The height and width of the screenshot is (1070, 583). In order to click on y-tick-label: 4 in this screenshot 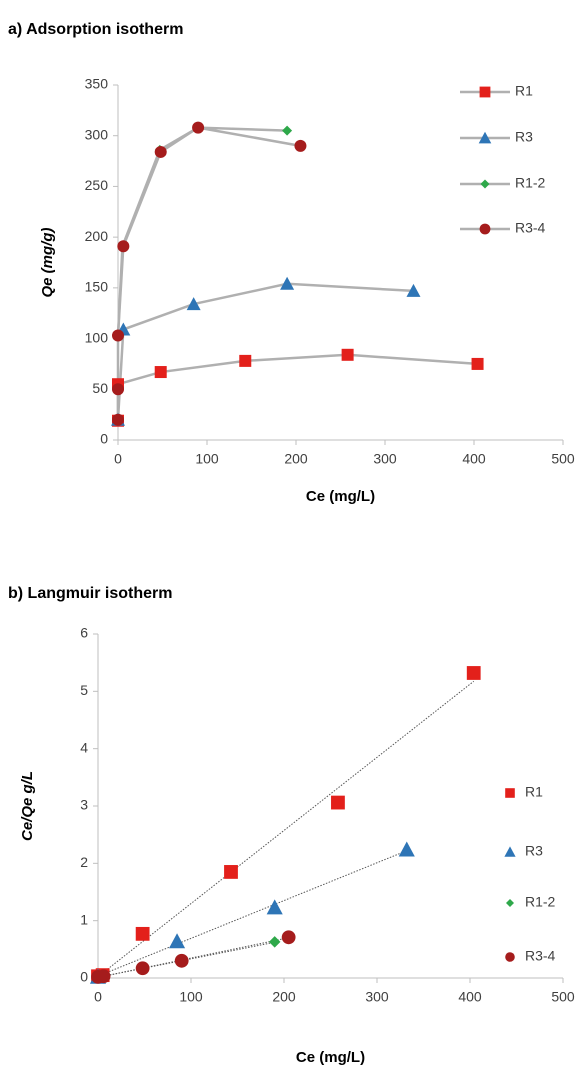, I will do `click(84, 747)`.